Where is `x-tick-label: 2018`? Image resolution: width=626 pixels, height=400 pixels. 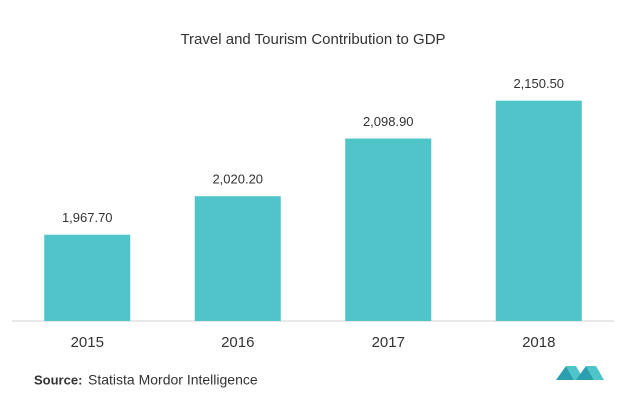 x-tick-label: 2018 is located at coordinates (538, 342).